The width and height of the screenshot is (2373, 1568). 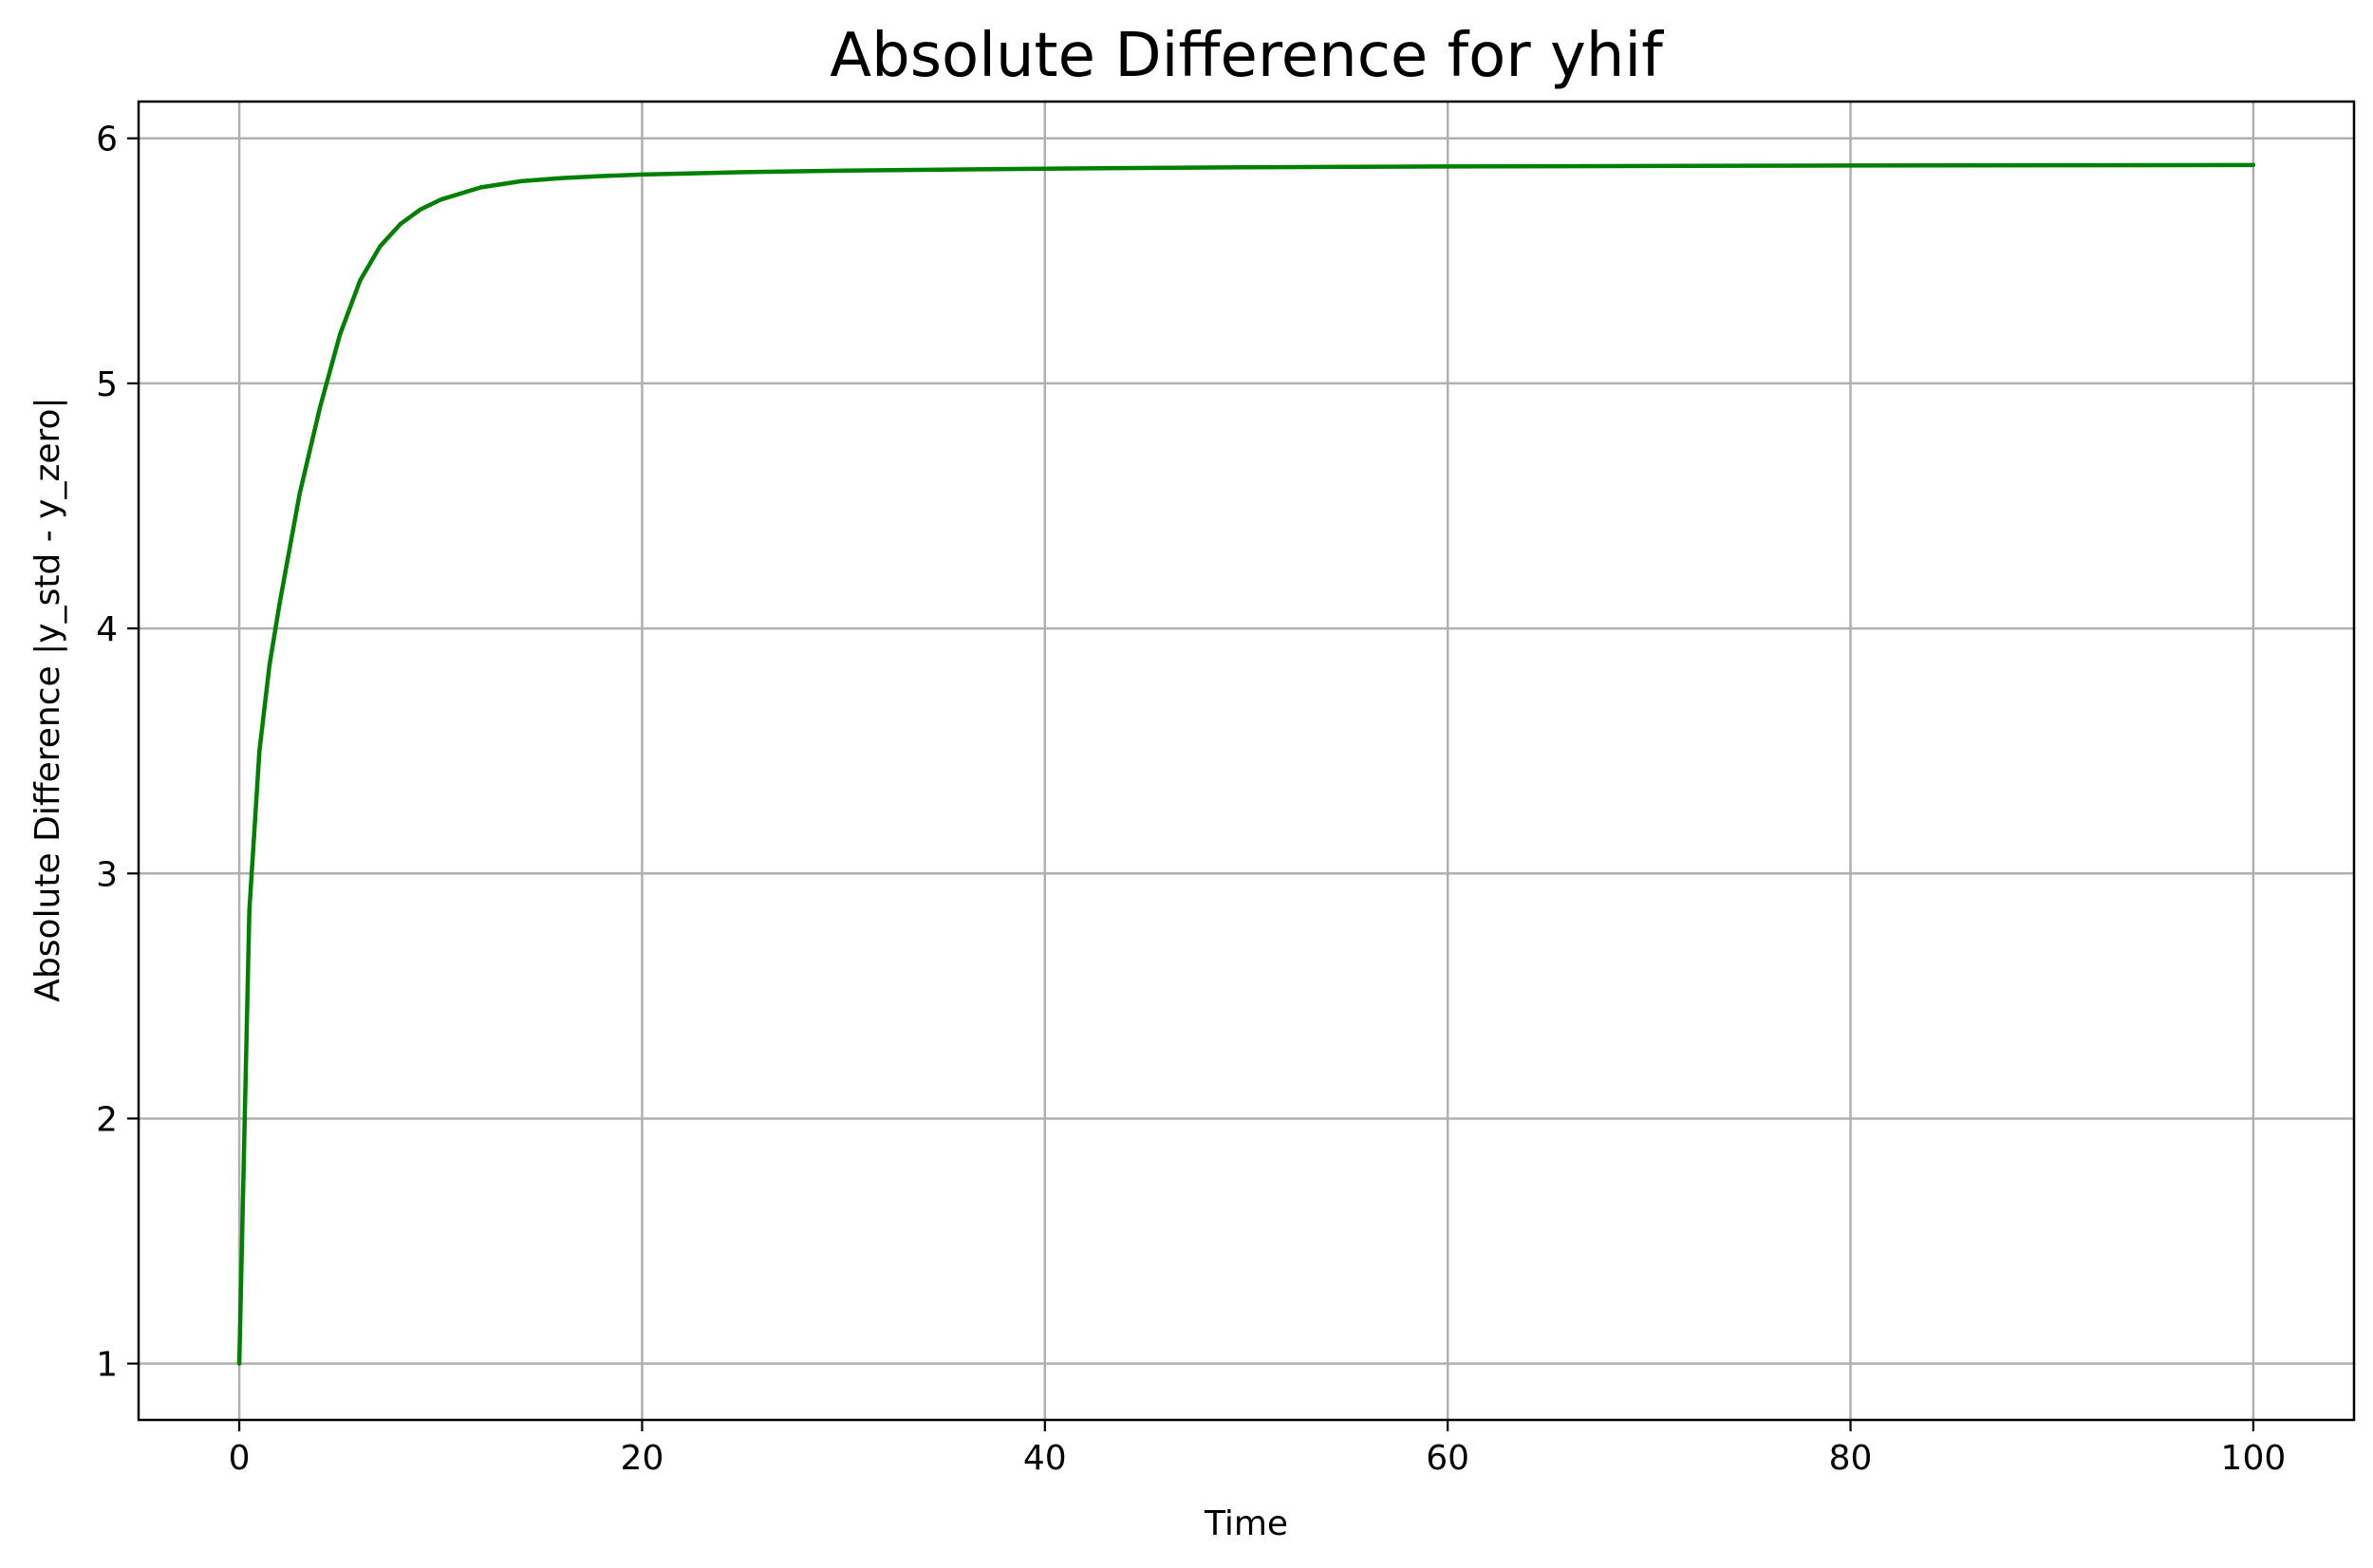 I want to click on y-tick-label: 5, so click(x=107, y=384).